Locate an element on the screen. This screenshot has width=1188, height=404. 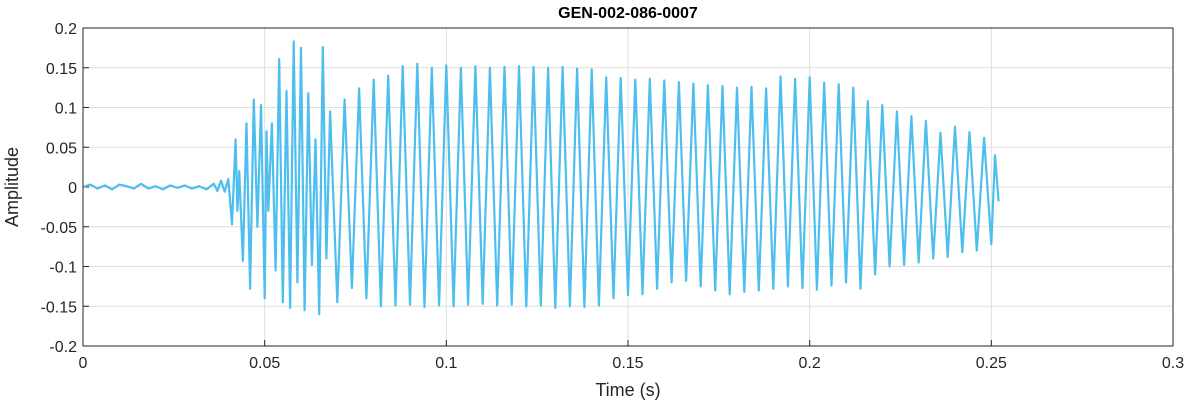
x-tick-label: 0.3 is located at coordinates (1173, 363).